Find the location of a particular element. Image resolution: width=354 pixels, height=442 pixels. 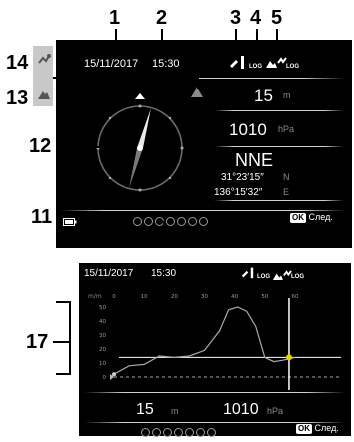

mountain-icon is located at coordinates (44, 96).